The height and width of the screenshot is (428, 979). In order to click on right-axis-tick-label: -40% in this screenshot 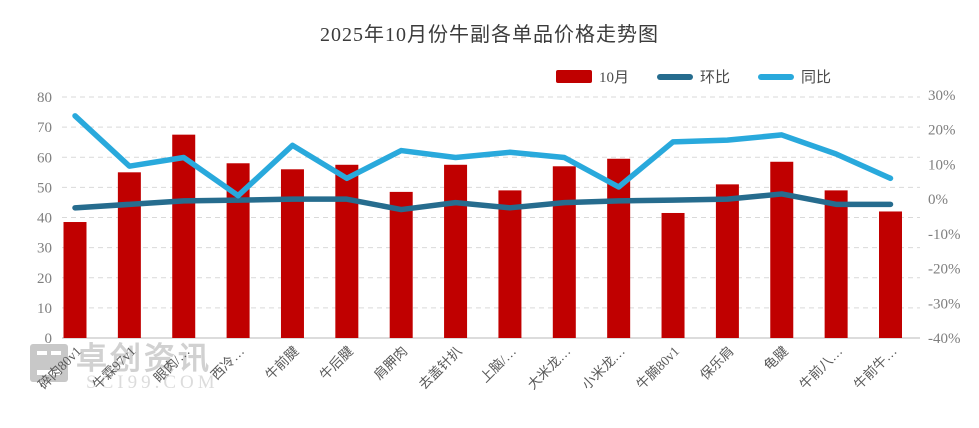, I will do `click(944, 339)`.